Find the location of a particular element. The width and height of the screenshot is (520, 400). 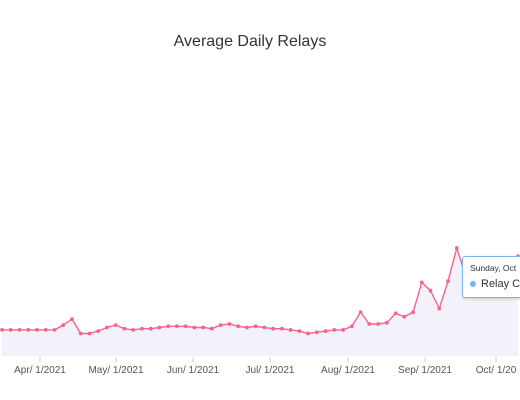

tooltip-series-label: Relay C is located at coordinates (500, 284).